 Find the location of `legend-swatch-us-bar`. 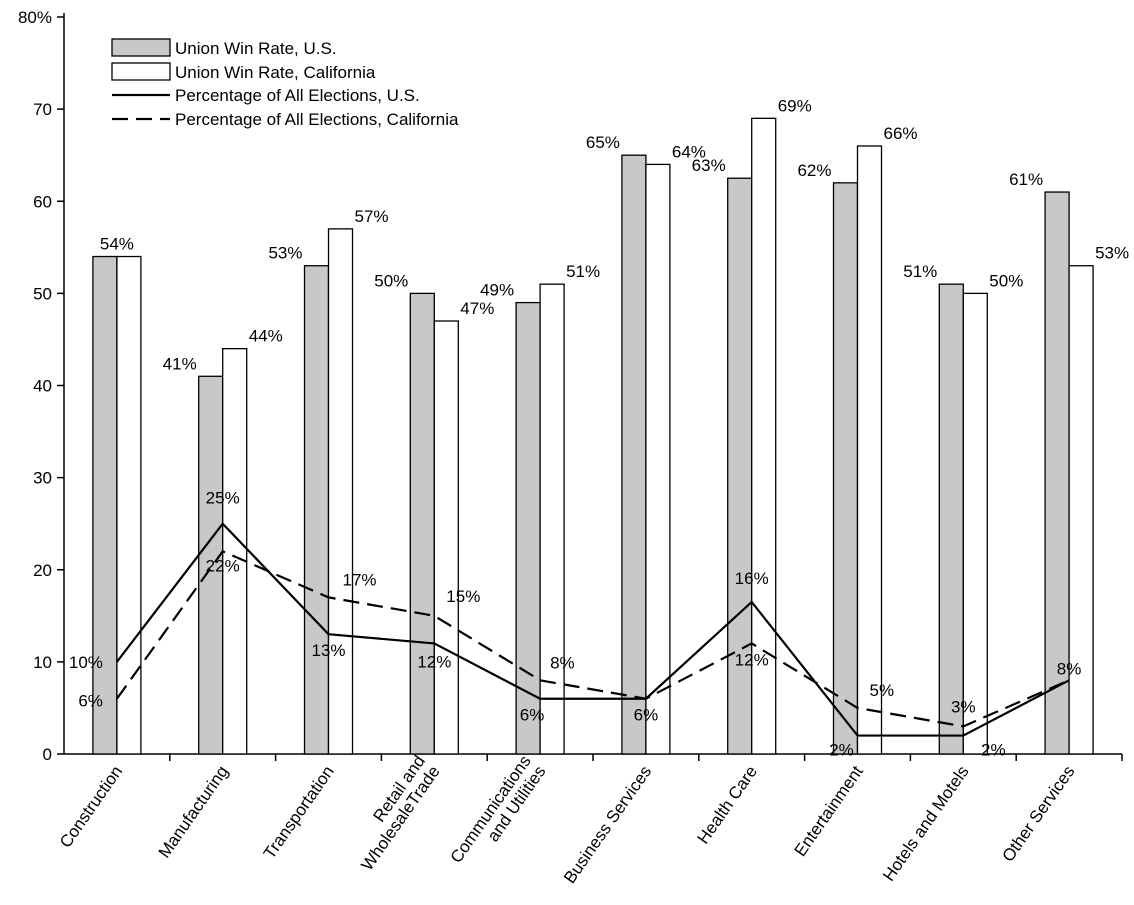

legend-swatch-us-bar is located at coordinates (141, 47).